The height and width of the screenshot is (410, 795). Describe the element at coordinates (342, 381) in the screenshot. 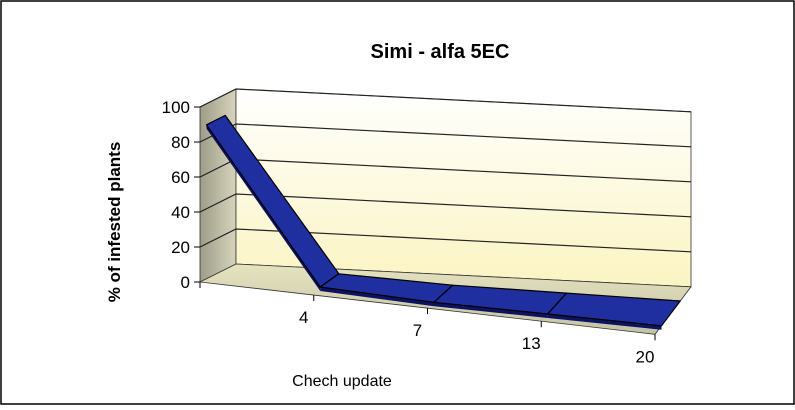

I see `x-axis-title: Chech update` at that location.